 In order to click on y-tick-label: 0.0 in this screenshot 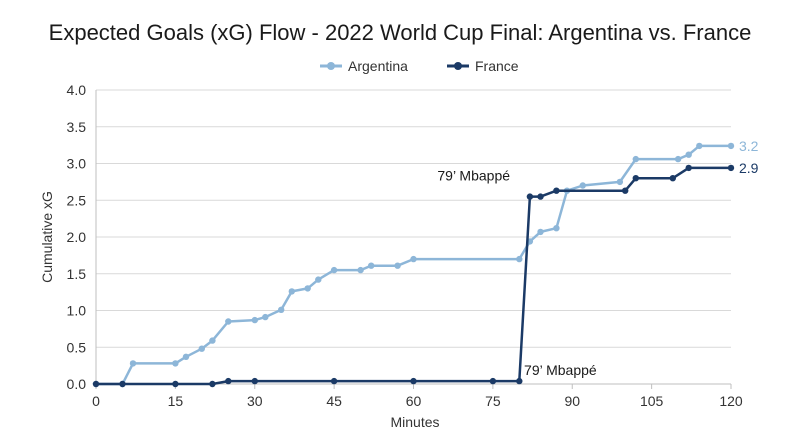, I will do `click(77, 384)`.